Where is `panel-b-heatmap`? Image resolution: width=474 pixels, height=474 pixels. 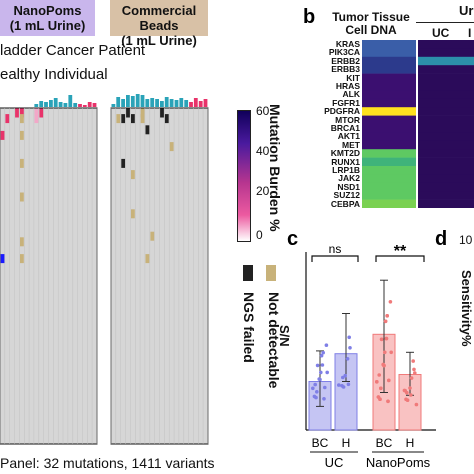 panel-b-heatmap is located at coordinates (418, 124).